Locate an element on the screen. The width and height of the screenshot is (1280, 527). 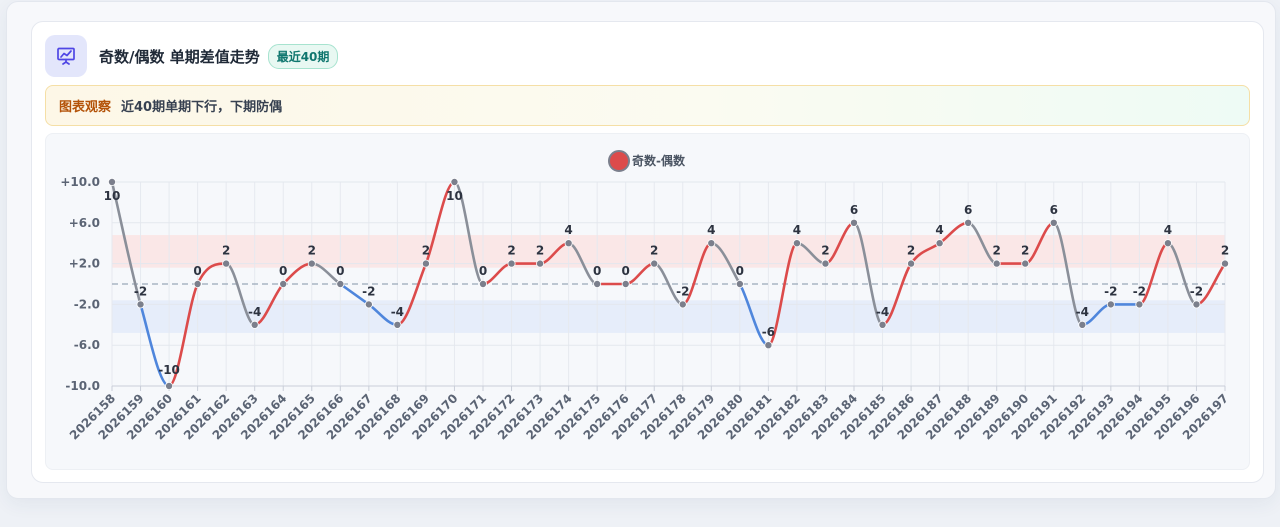
negative-band is located at coordinates (668, 316).